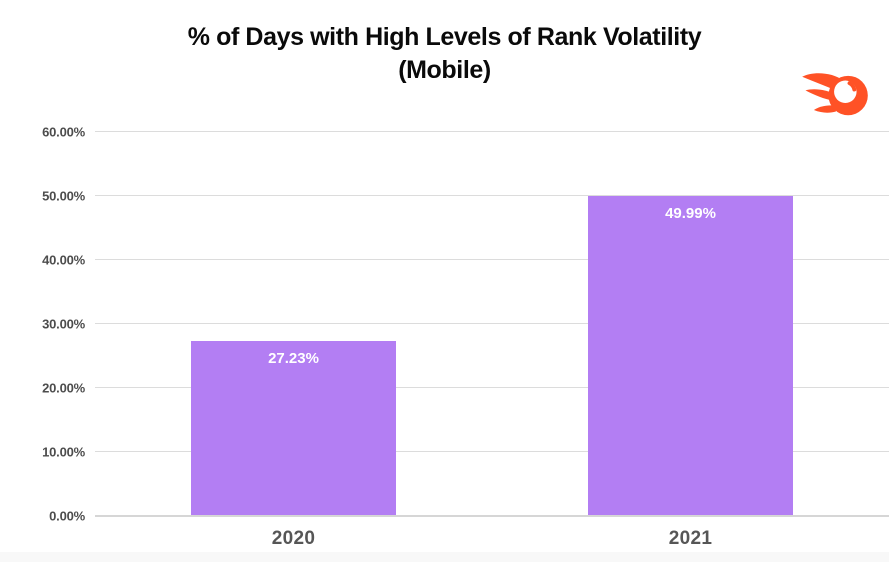  Describe the element at coordinates (63, 259) in the screenshot. I see `y-tick-label: 40.00%` at that location.